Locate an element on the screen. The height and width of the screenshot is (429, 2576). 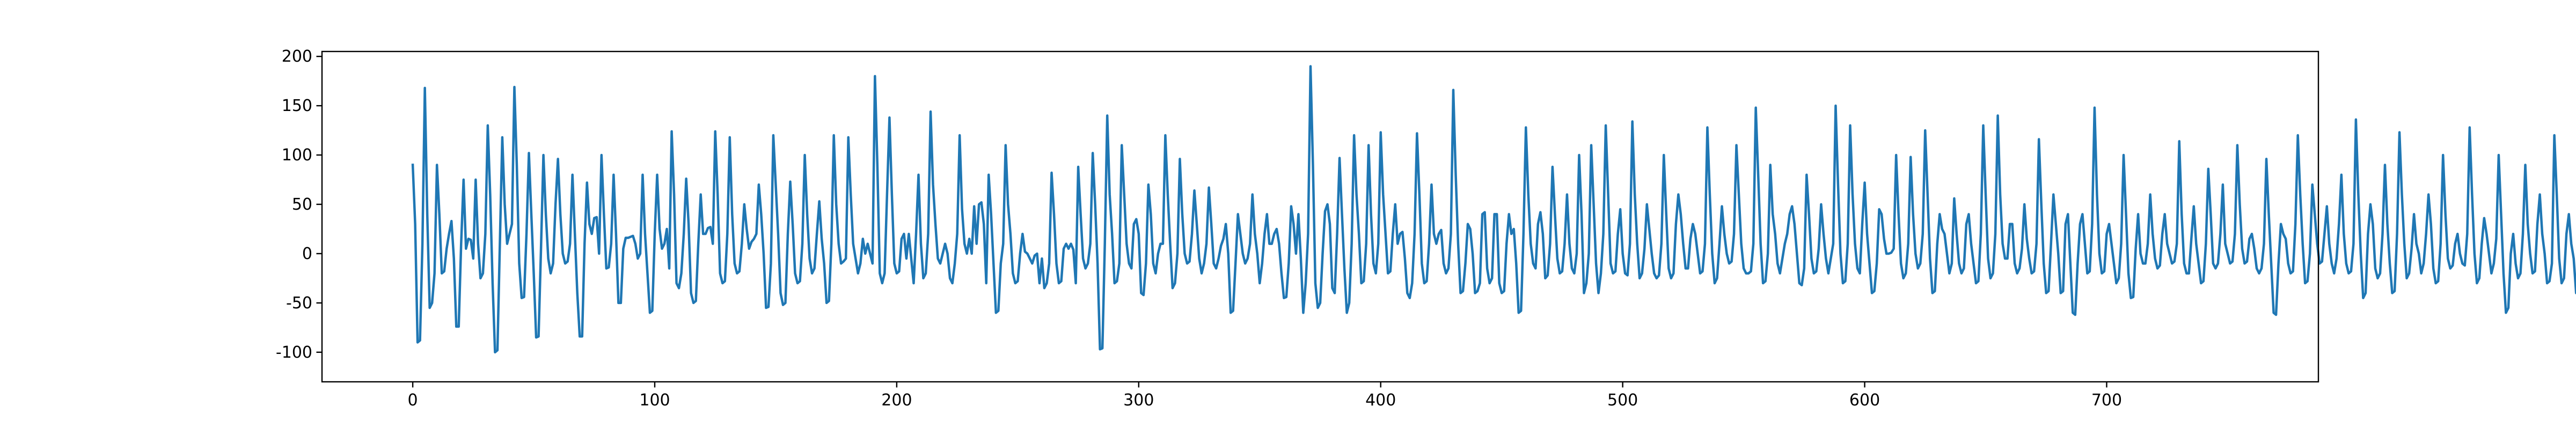
x-axis: 0 100 200 300 400 500 600 700 is located at coordinates (1265, 396).